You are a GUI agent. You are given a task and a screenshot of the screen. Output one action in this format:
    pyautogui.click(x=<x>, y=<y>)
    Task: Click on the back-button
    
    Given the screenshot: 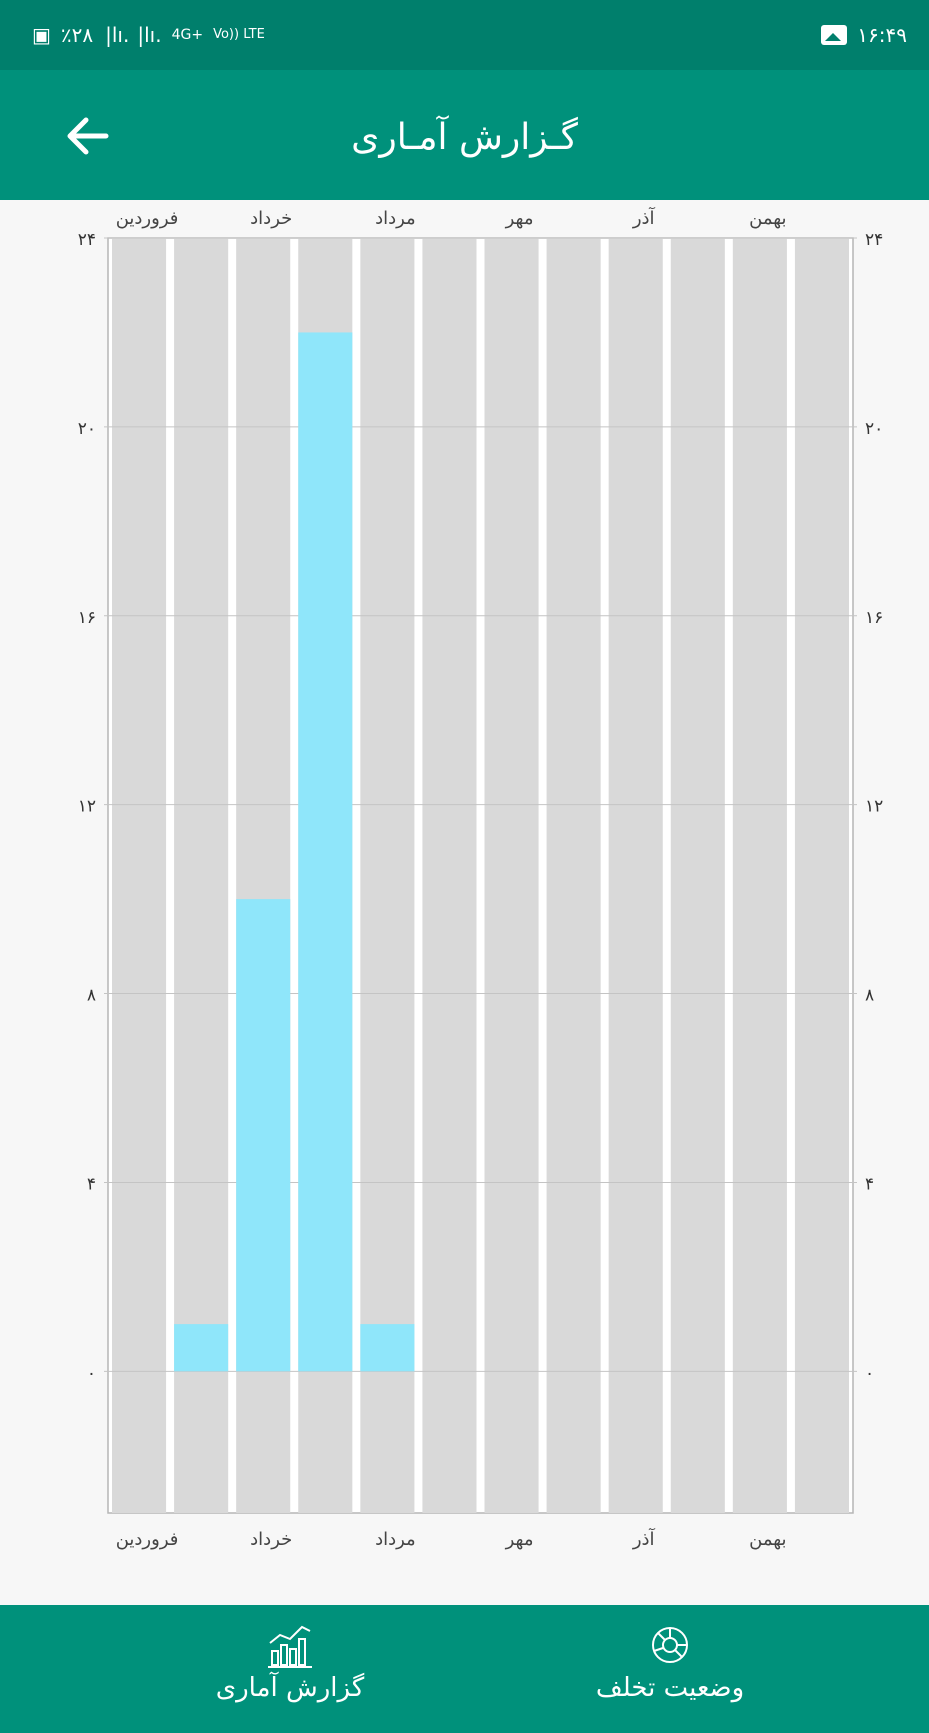 What is the action you would take?
    pyautogui.click(x=88, y=136)
    